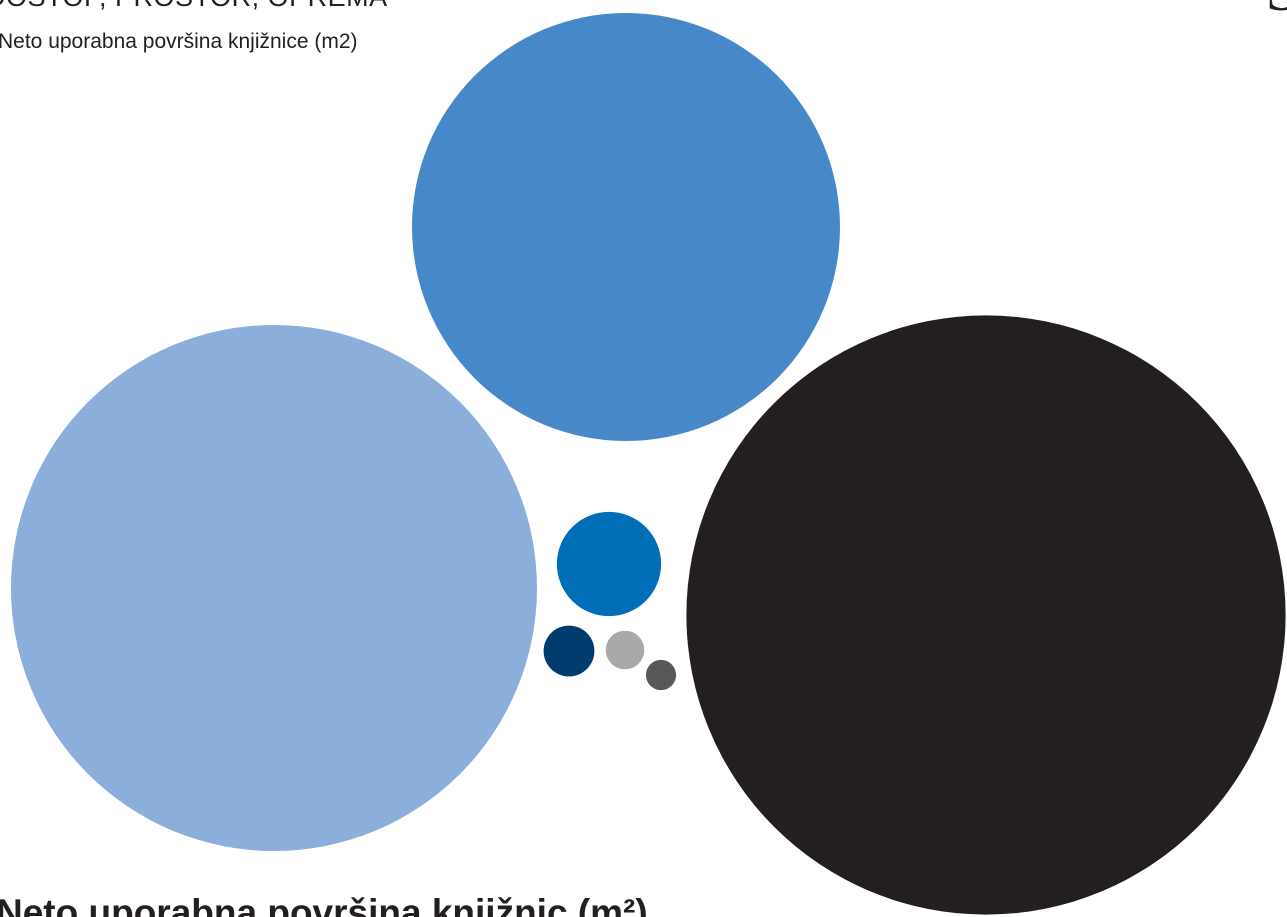 The height and width of the screenshot is (917, 1287). What do you see at coordinates (179, 41) in the screenshot?
I see `chart-subtitle: Neto uporabna površina knjižnice (m2)` at bounding box center [179, 41].